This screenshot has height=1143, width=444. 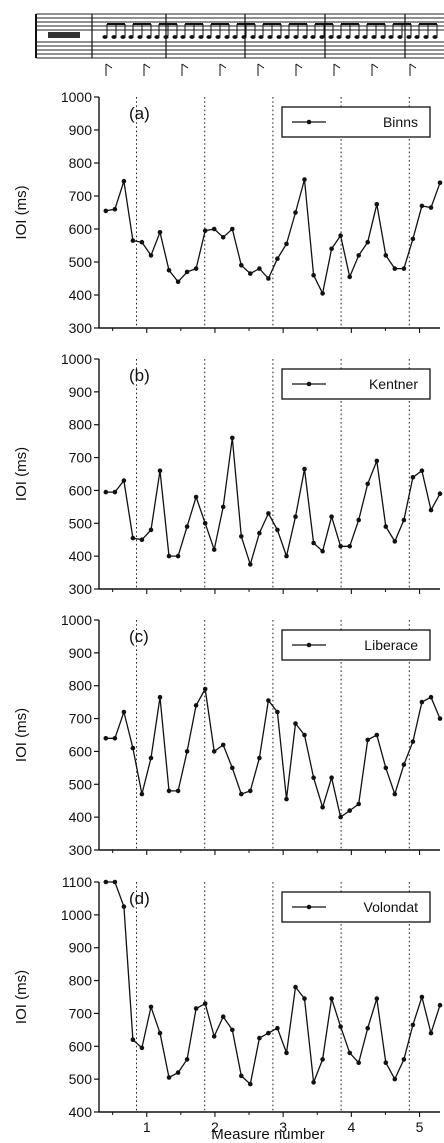 I want to click on y-tick-label: 500, so click(x=81, y=523).